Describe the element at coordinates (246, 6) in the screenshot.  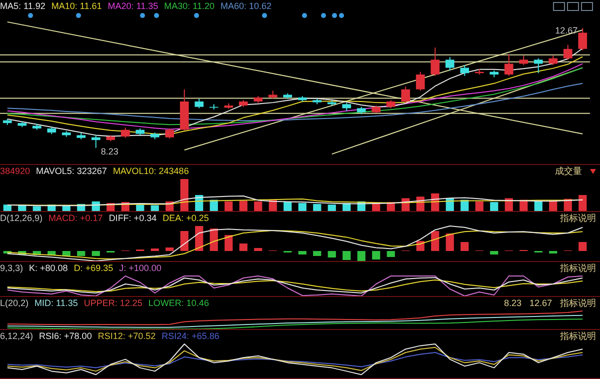
I see `text: MA60: 10.62` at that location.